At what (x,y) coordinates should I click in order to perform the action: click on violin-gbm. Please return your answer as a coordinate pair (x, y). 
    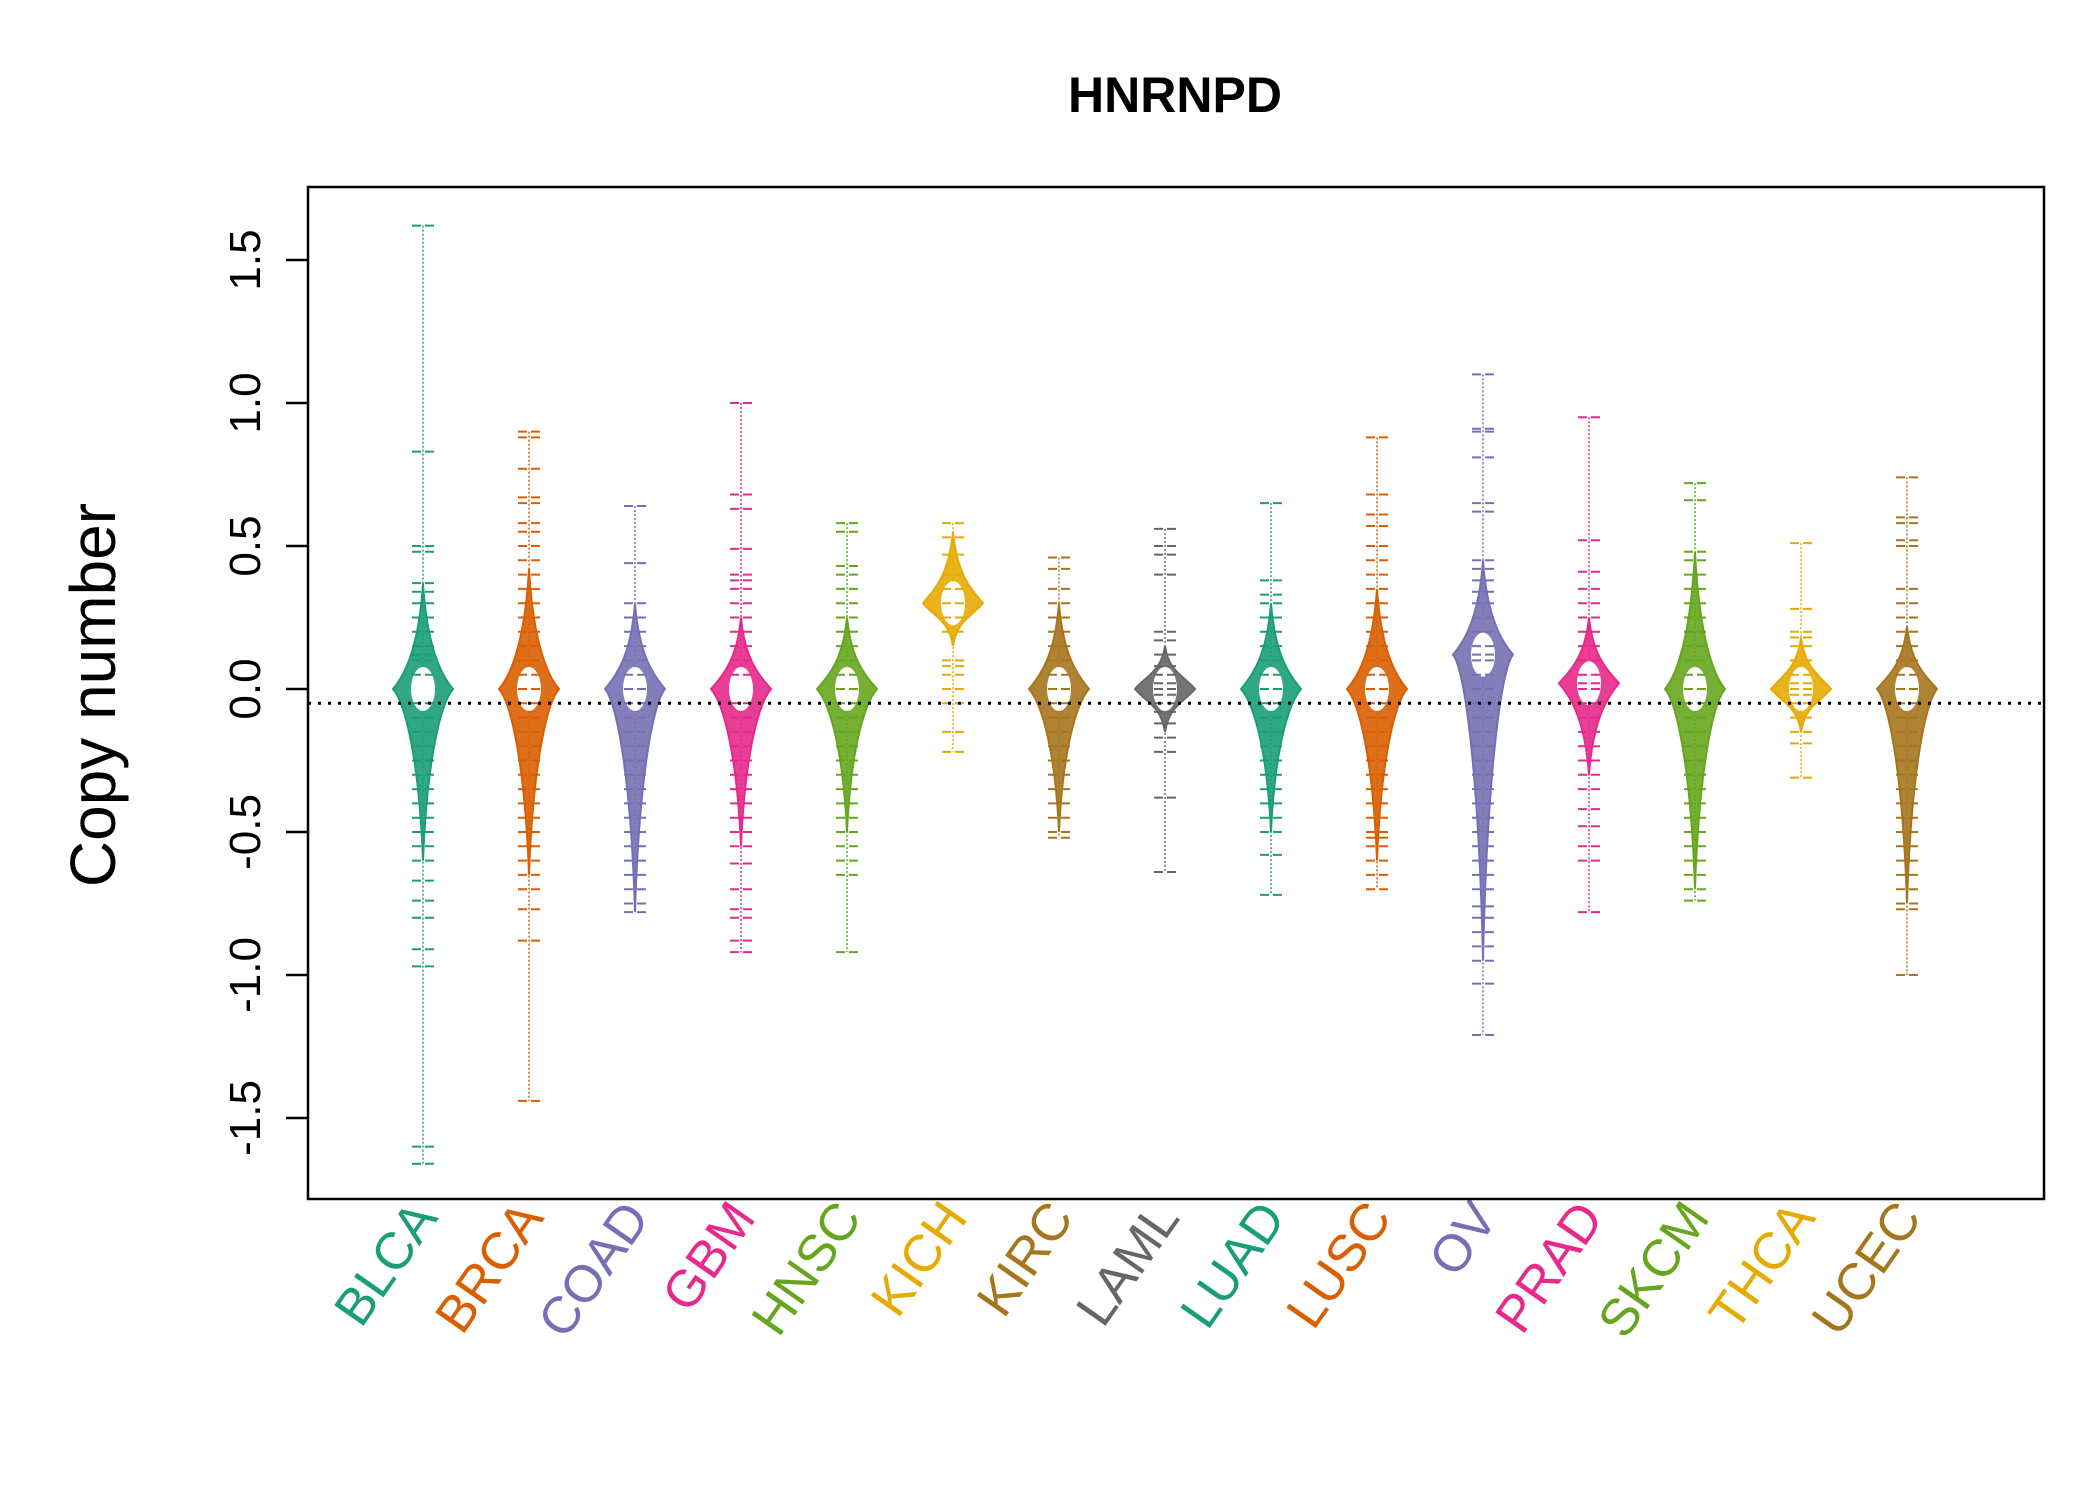
    Looking at the image, I should click on (741, 678).